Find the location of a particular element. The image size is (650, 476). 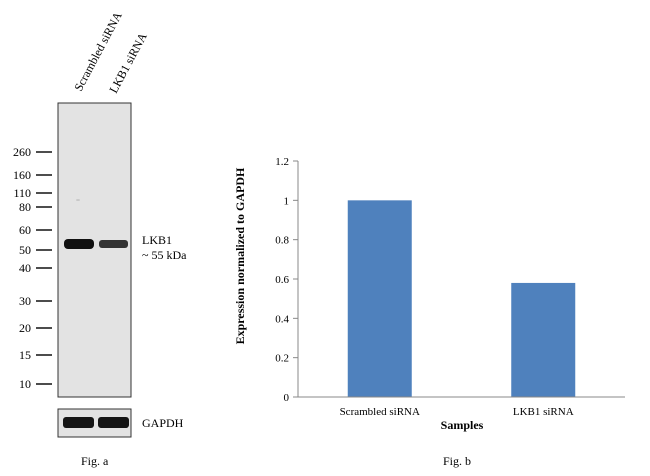

band-lkb1-knockdown is located at coordinates (113, 244).